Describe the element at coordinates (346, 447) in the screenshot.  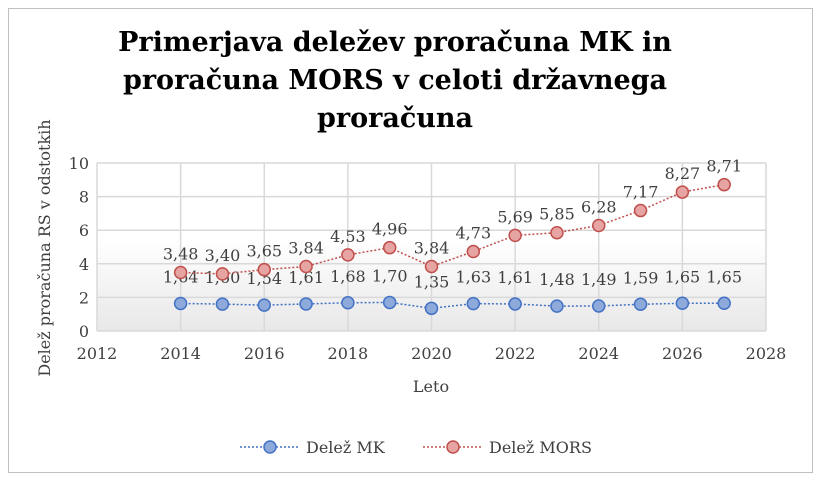
I see `legend-label: Delež MK` at that location.